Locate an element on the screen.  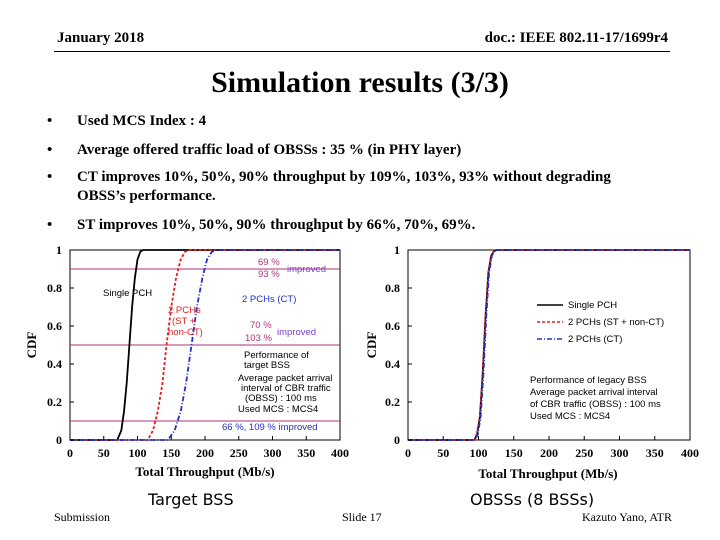
perf-note-line: (OBSS) : 100 ms is located at coordinates (281, 398).